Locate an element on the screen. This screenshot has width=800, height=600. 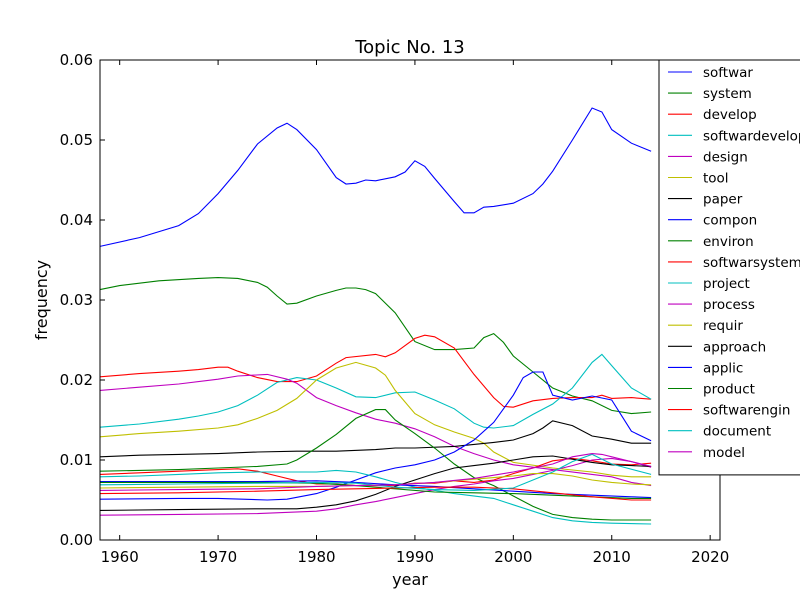
legend-label-process: process is located at coordinates (729, 305).